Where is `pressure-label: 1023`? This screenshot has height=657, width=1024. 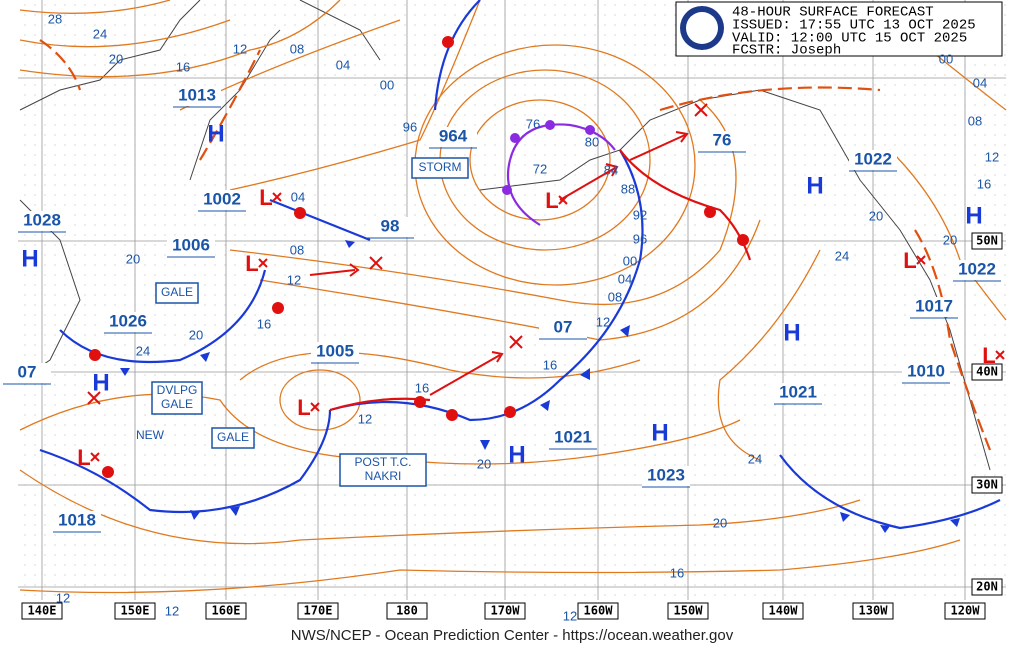 pressure-label: 1023 is located at coordinates (666, 474).